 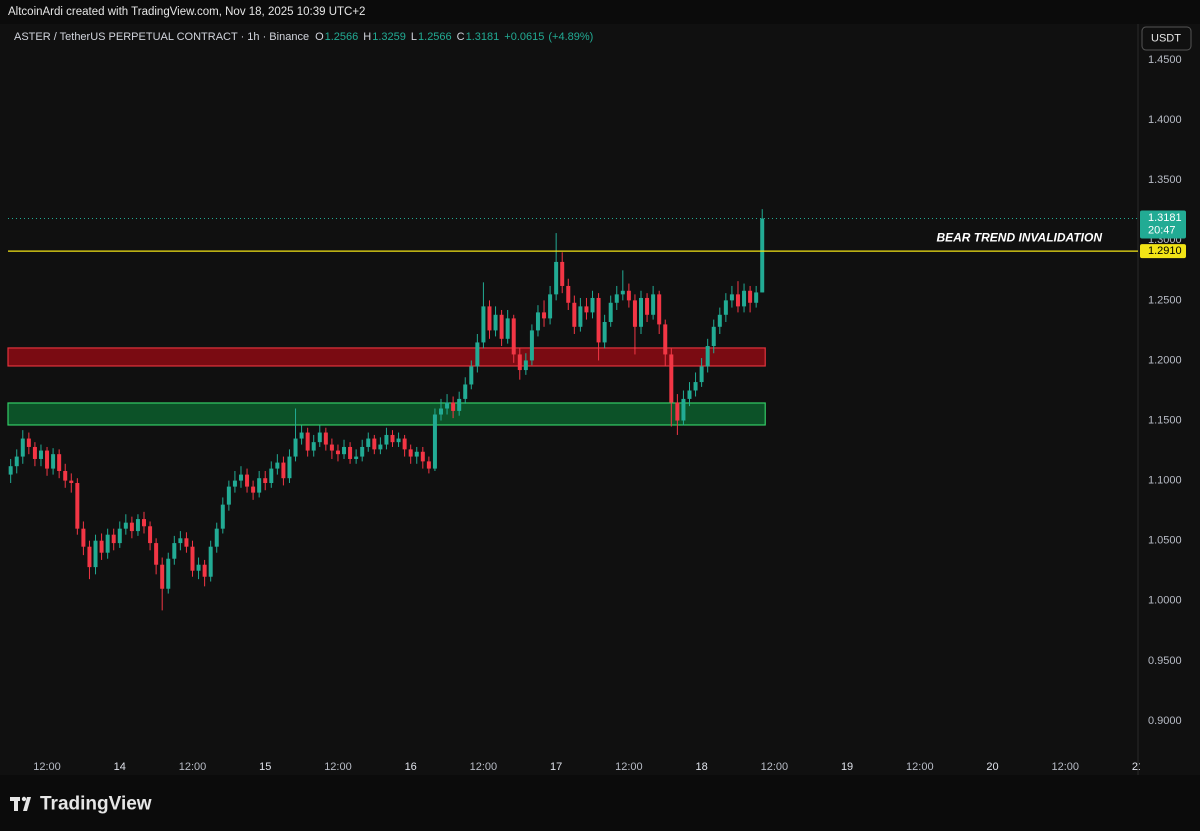 What do you see at coordinates (1165, 251) in the screenshot?
I see `level-price-label: 1.2910` at bounding box center [1165, 251].